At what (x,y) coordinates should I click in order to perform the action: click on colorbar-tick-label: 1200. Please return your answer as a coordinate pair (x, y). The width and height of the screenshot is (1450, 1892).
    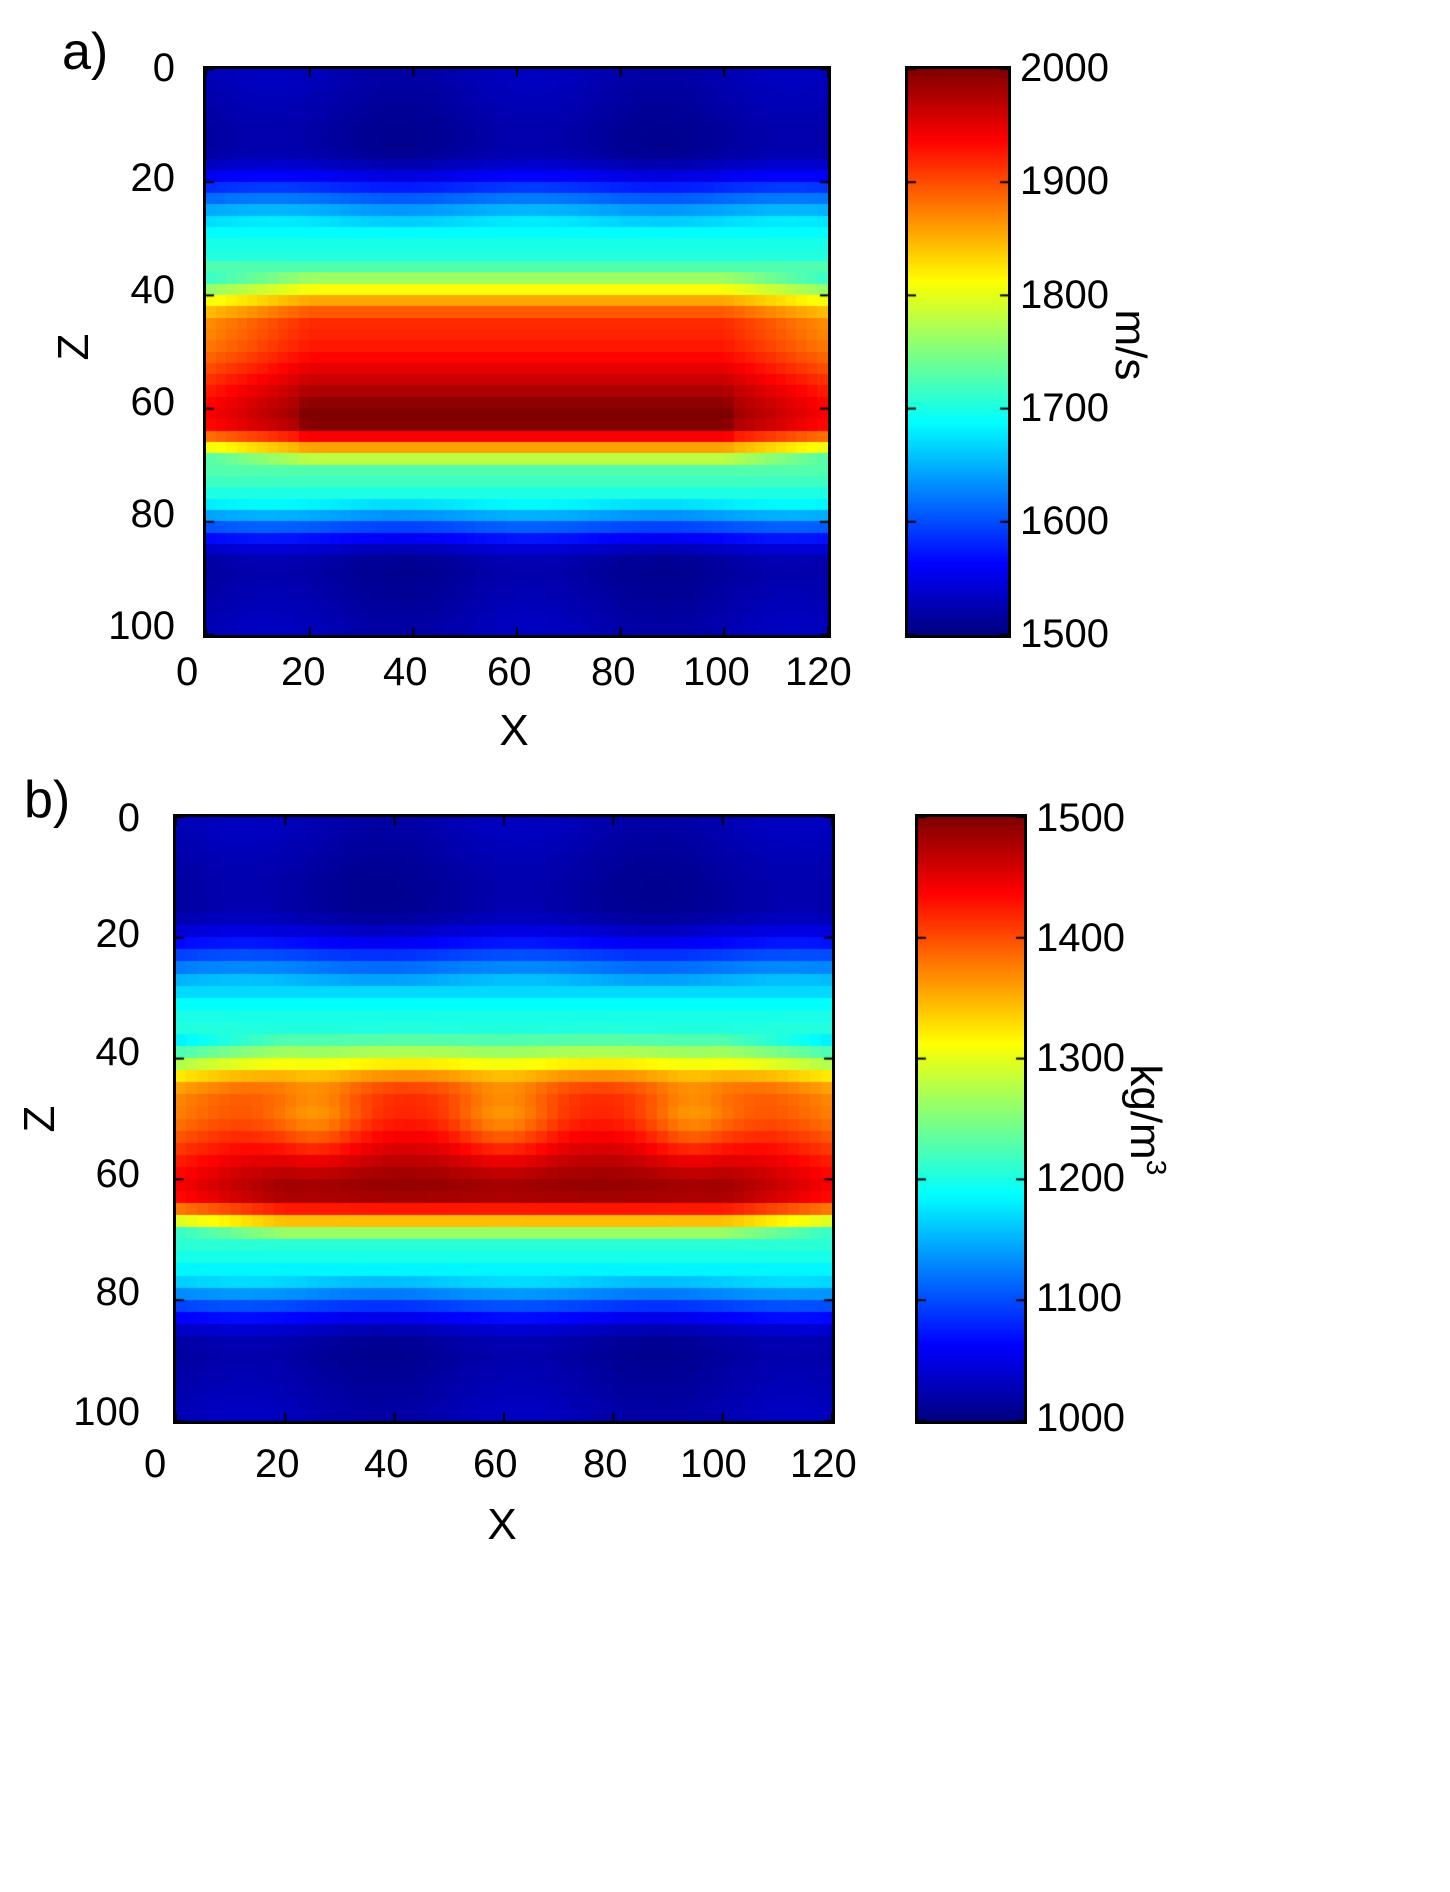
    Looking at the image, I should click on (1080, 1178).